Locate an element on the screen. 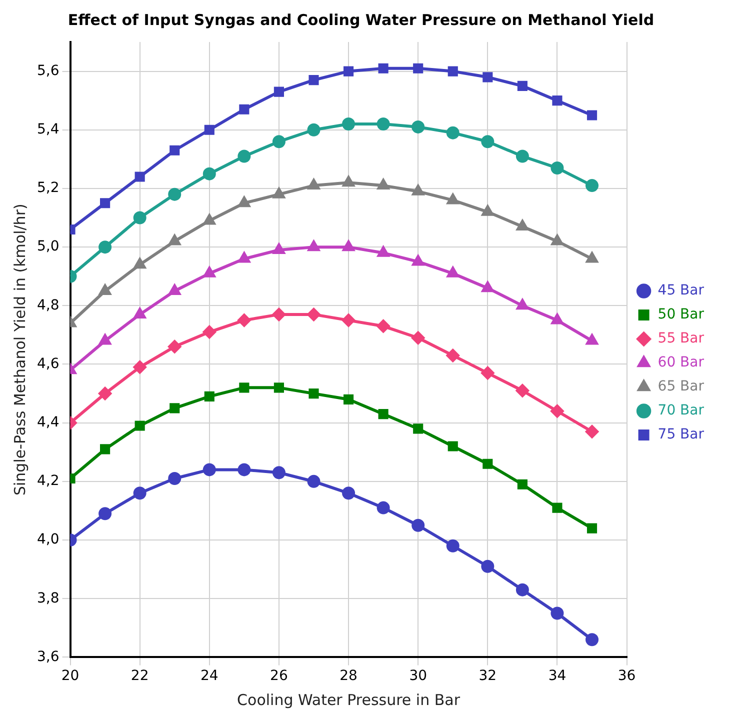 This screenshot has height=722, width=736. y-tick-label: 4,0 is located at coordinates (48, 540).